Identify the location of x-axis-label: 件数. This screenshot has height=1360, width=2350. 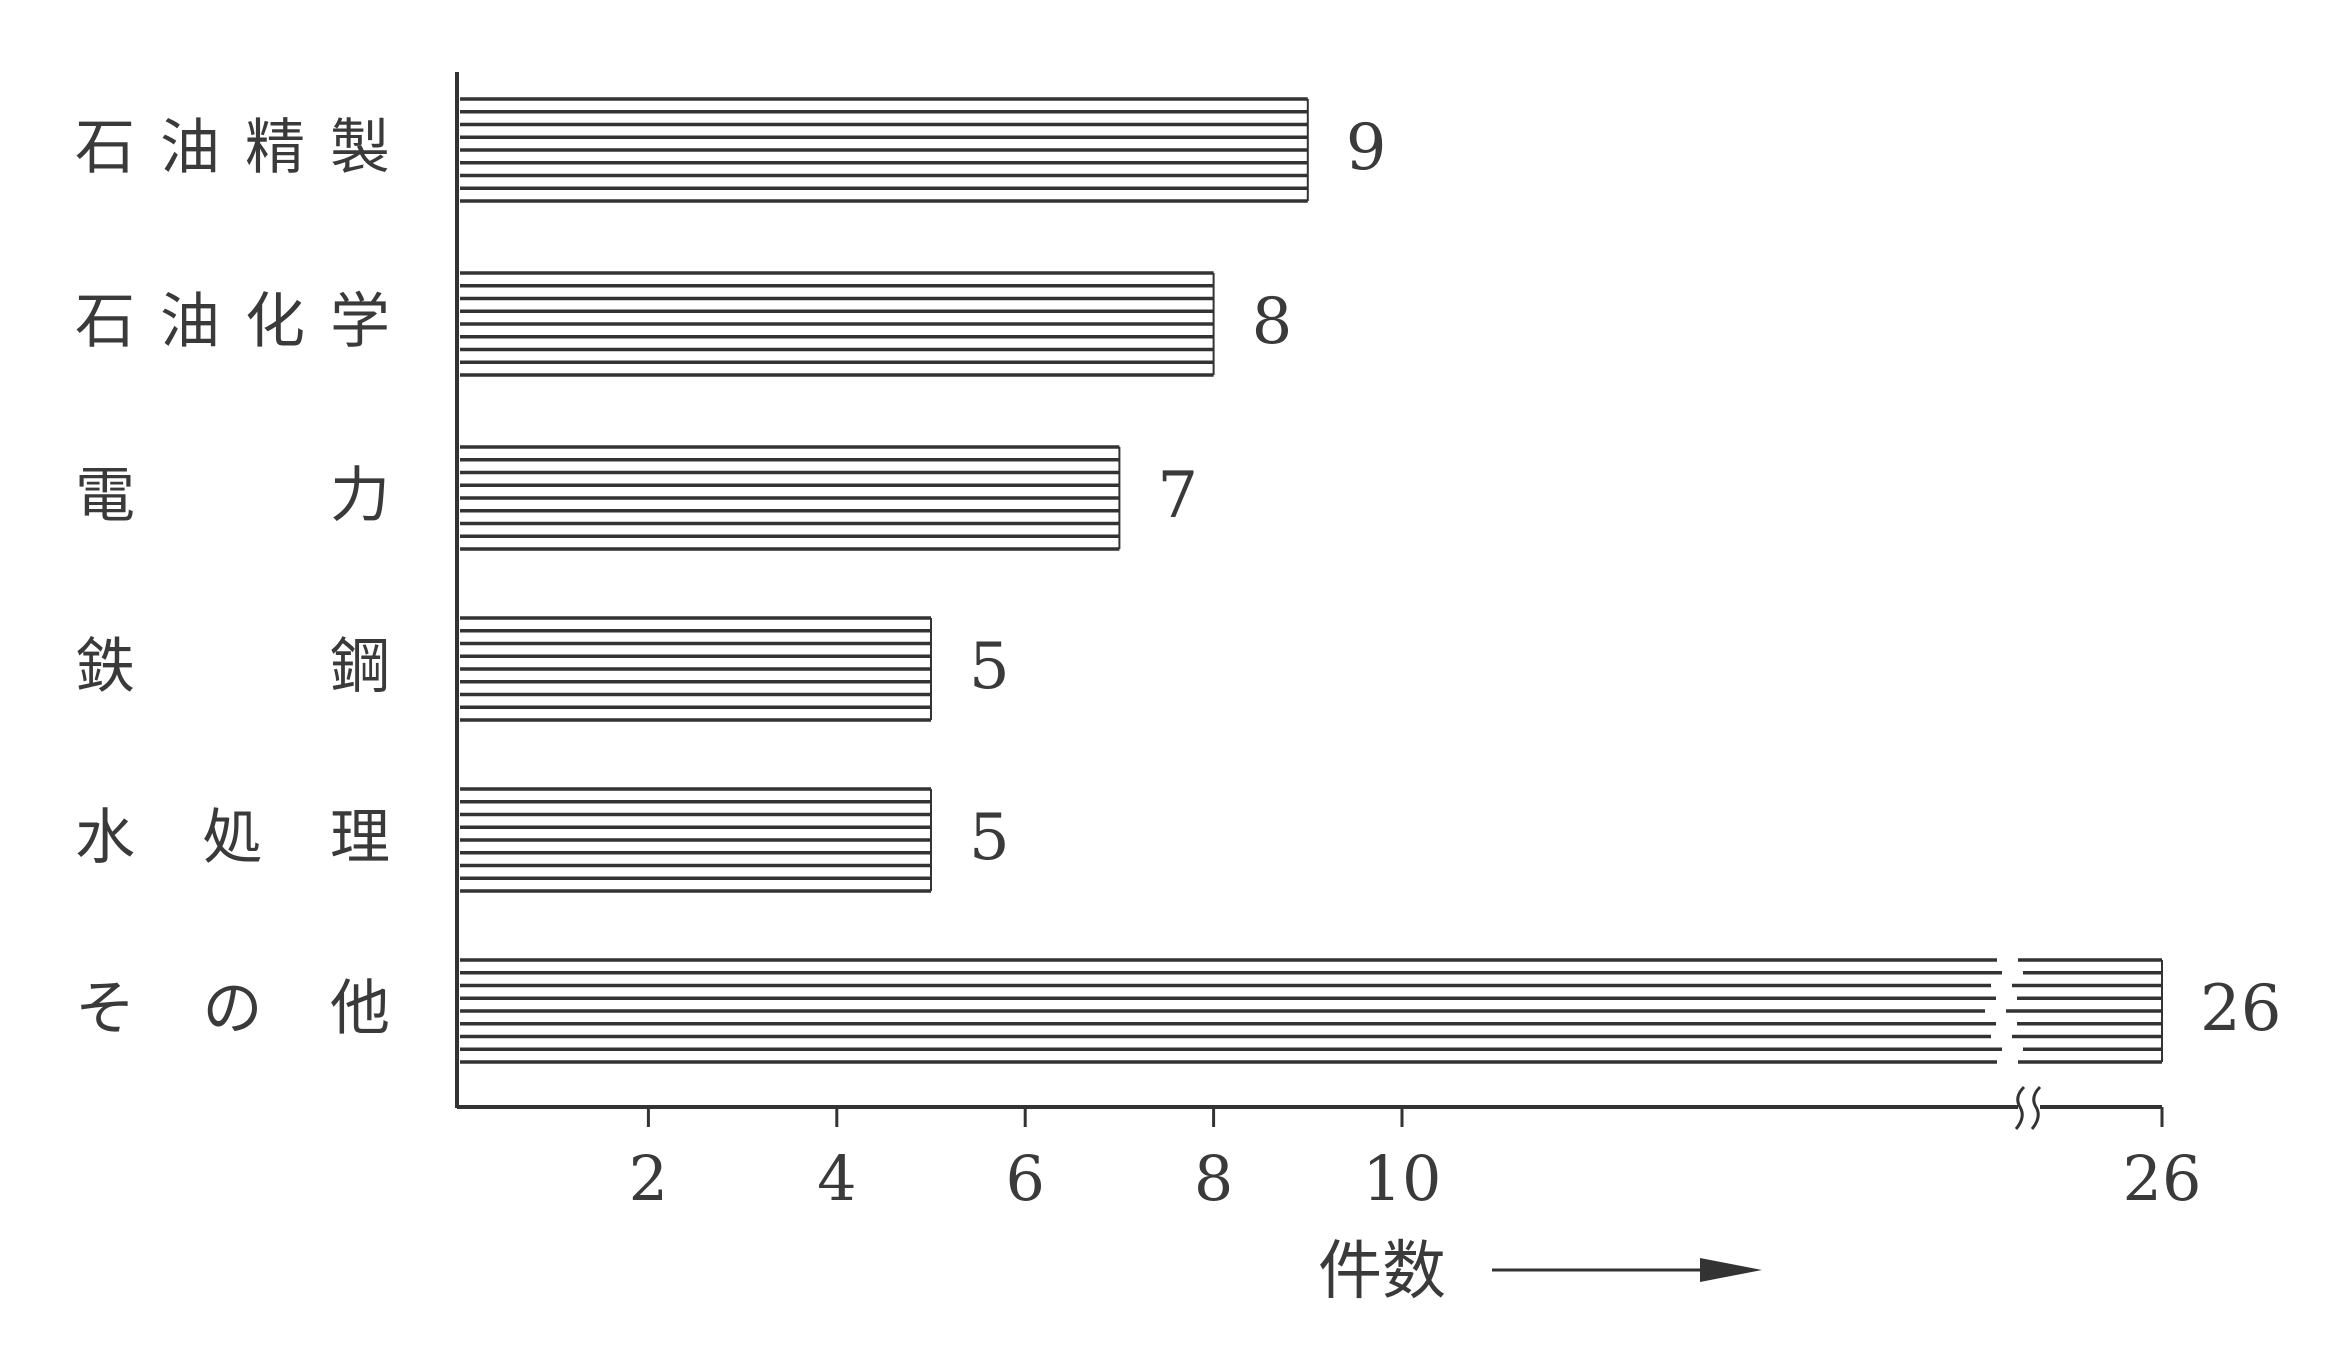
(1382, 1272).